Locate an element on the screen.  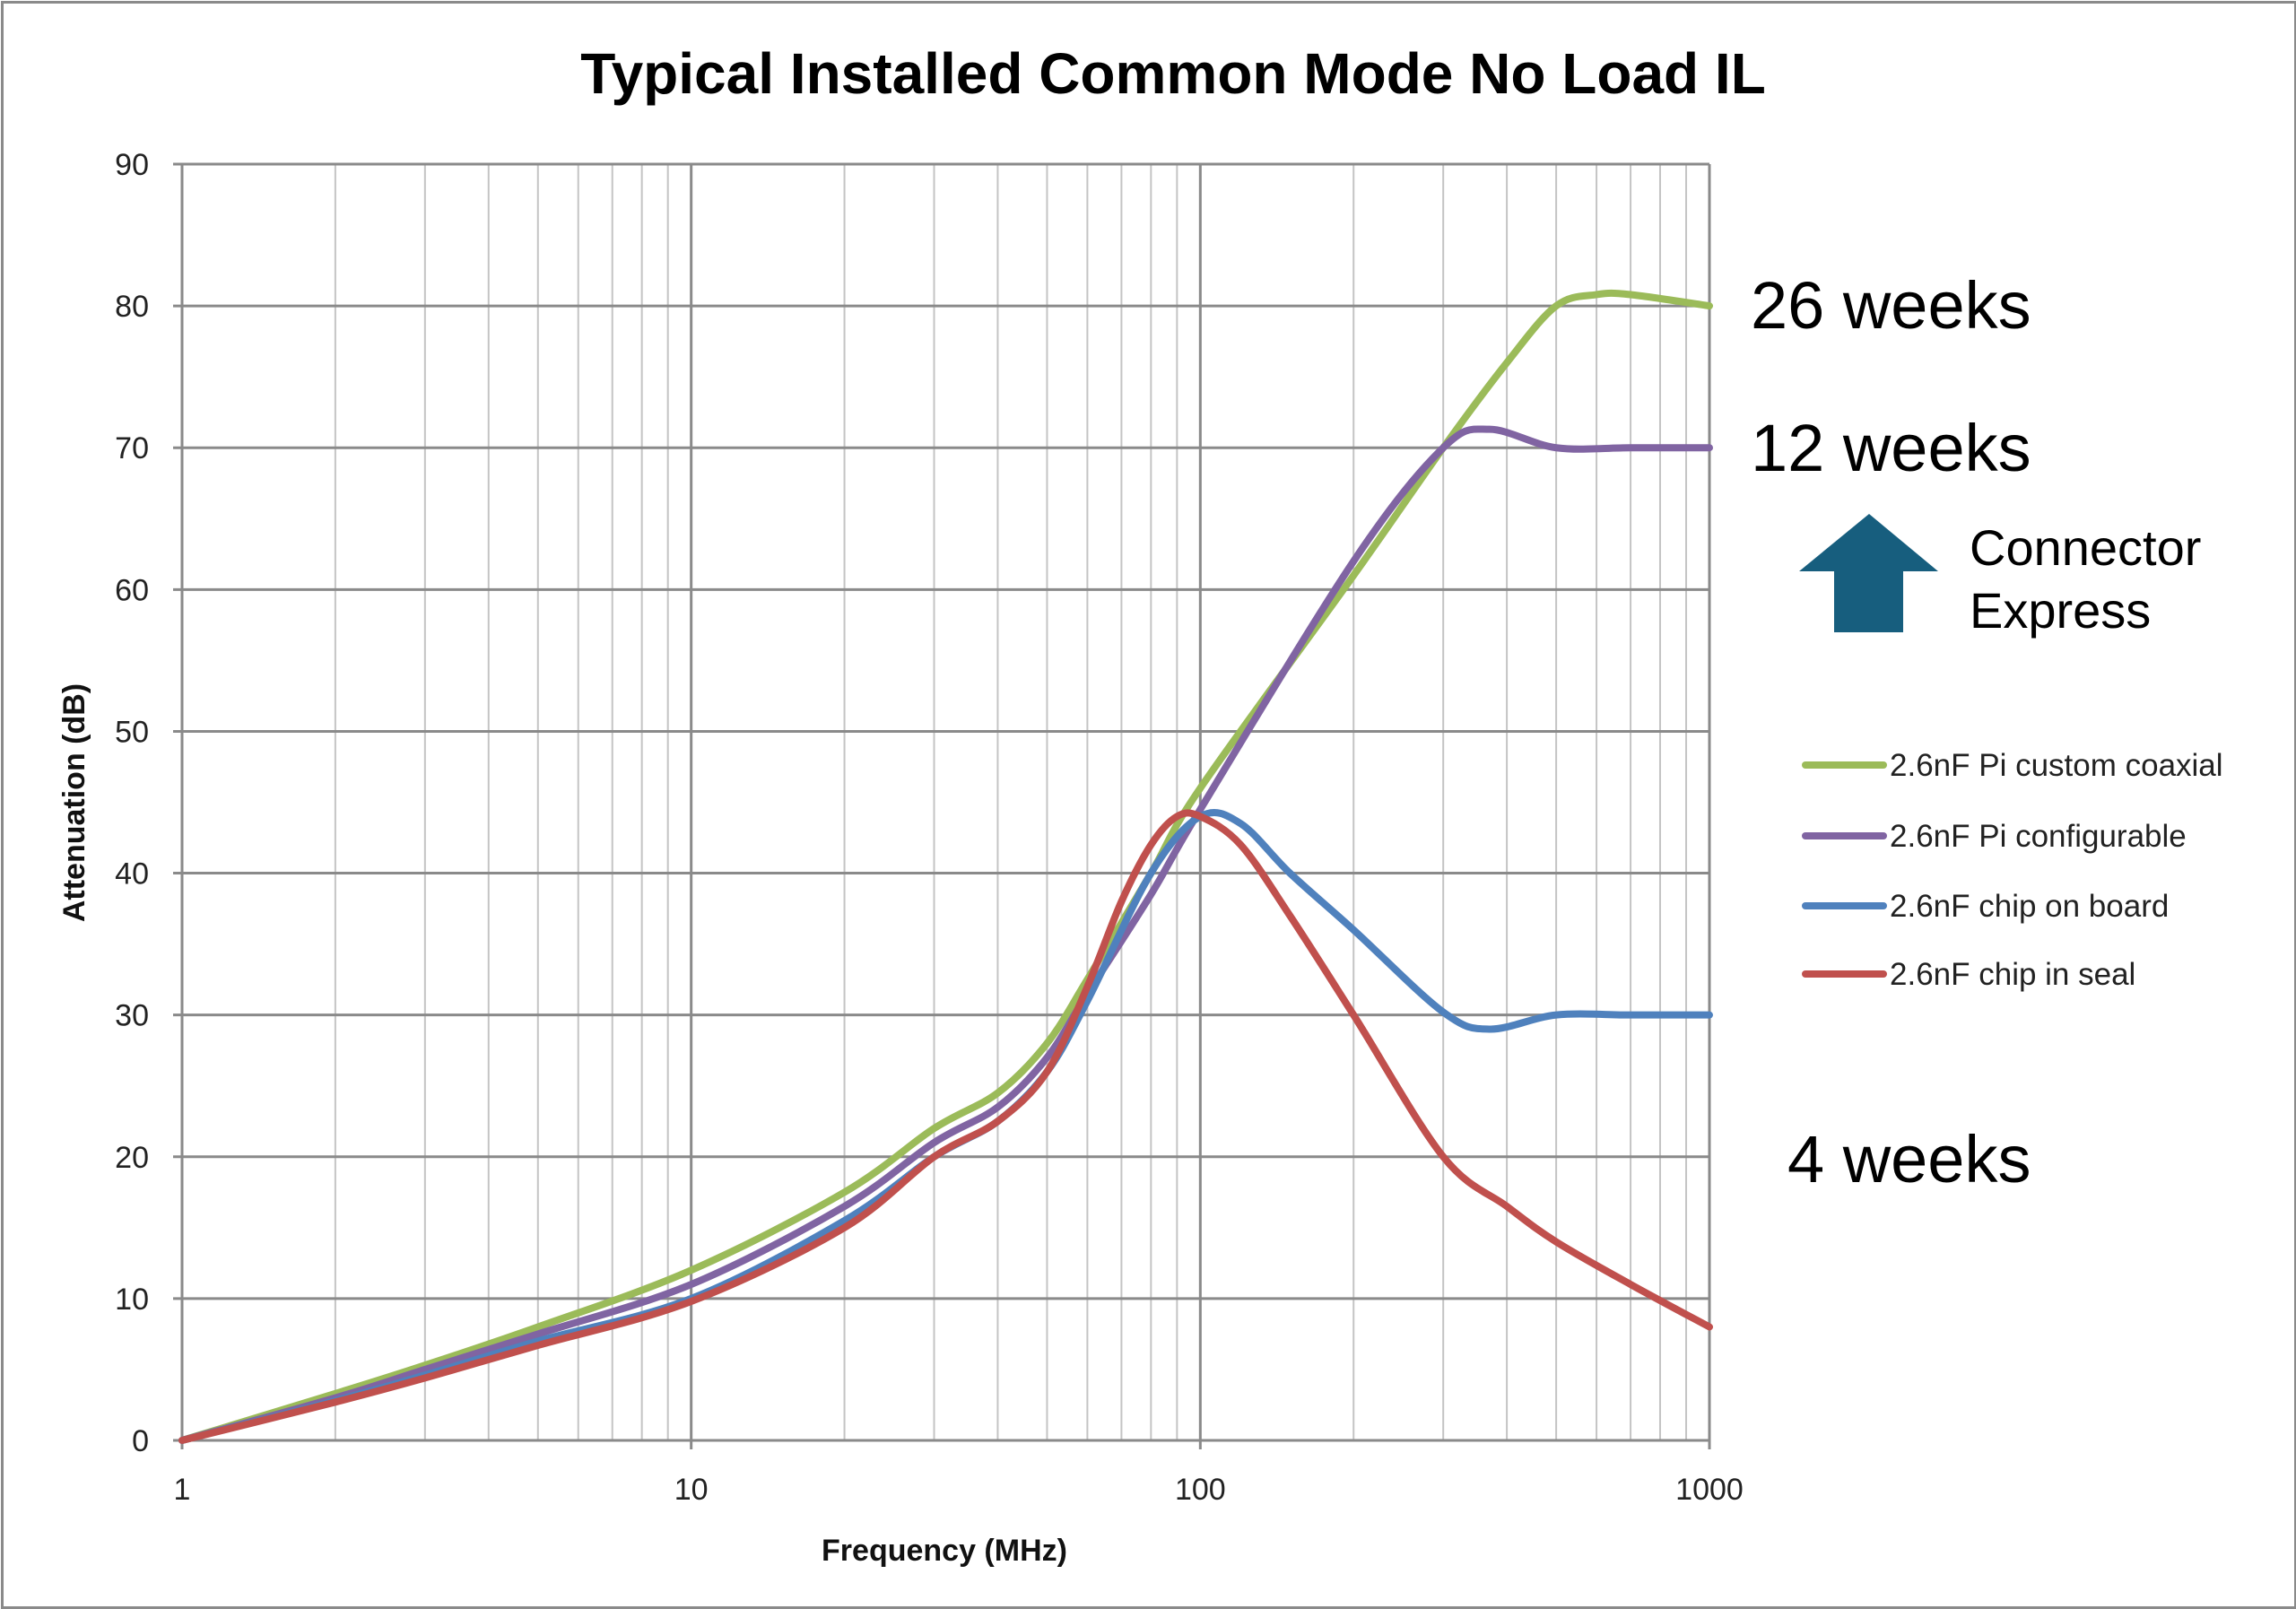
x-tick-label: 1 is located at coordinates (182, 1490).